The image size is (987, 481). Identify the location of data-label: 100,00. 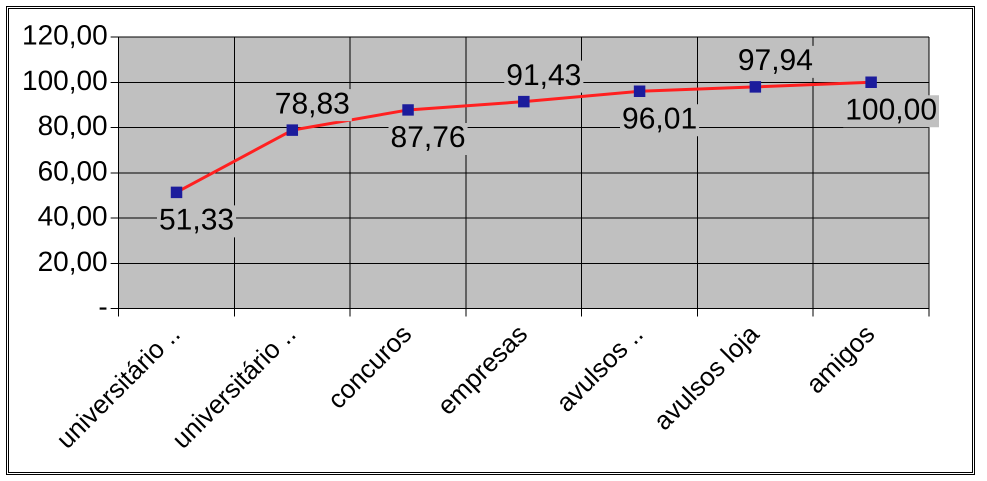
(891, 110).